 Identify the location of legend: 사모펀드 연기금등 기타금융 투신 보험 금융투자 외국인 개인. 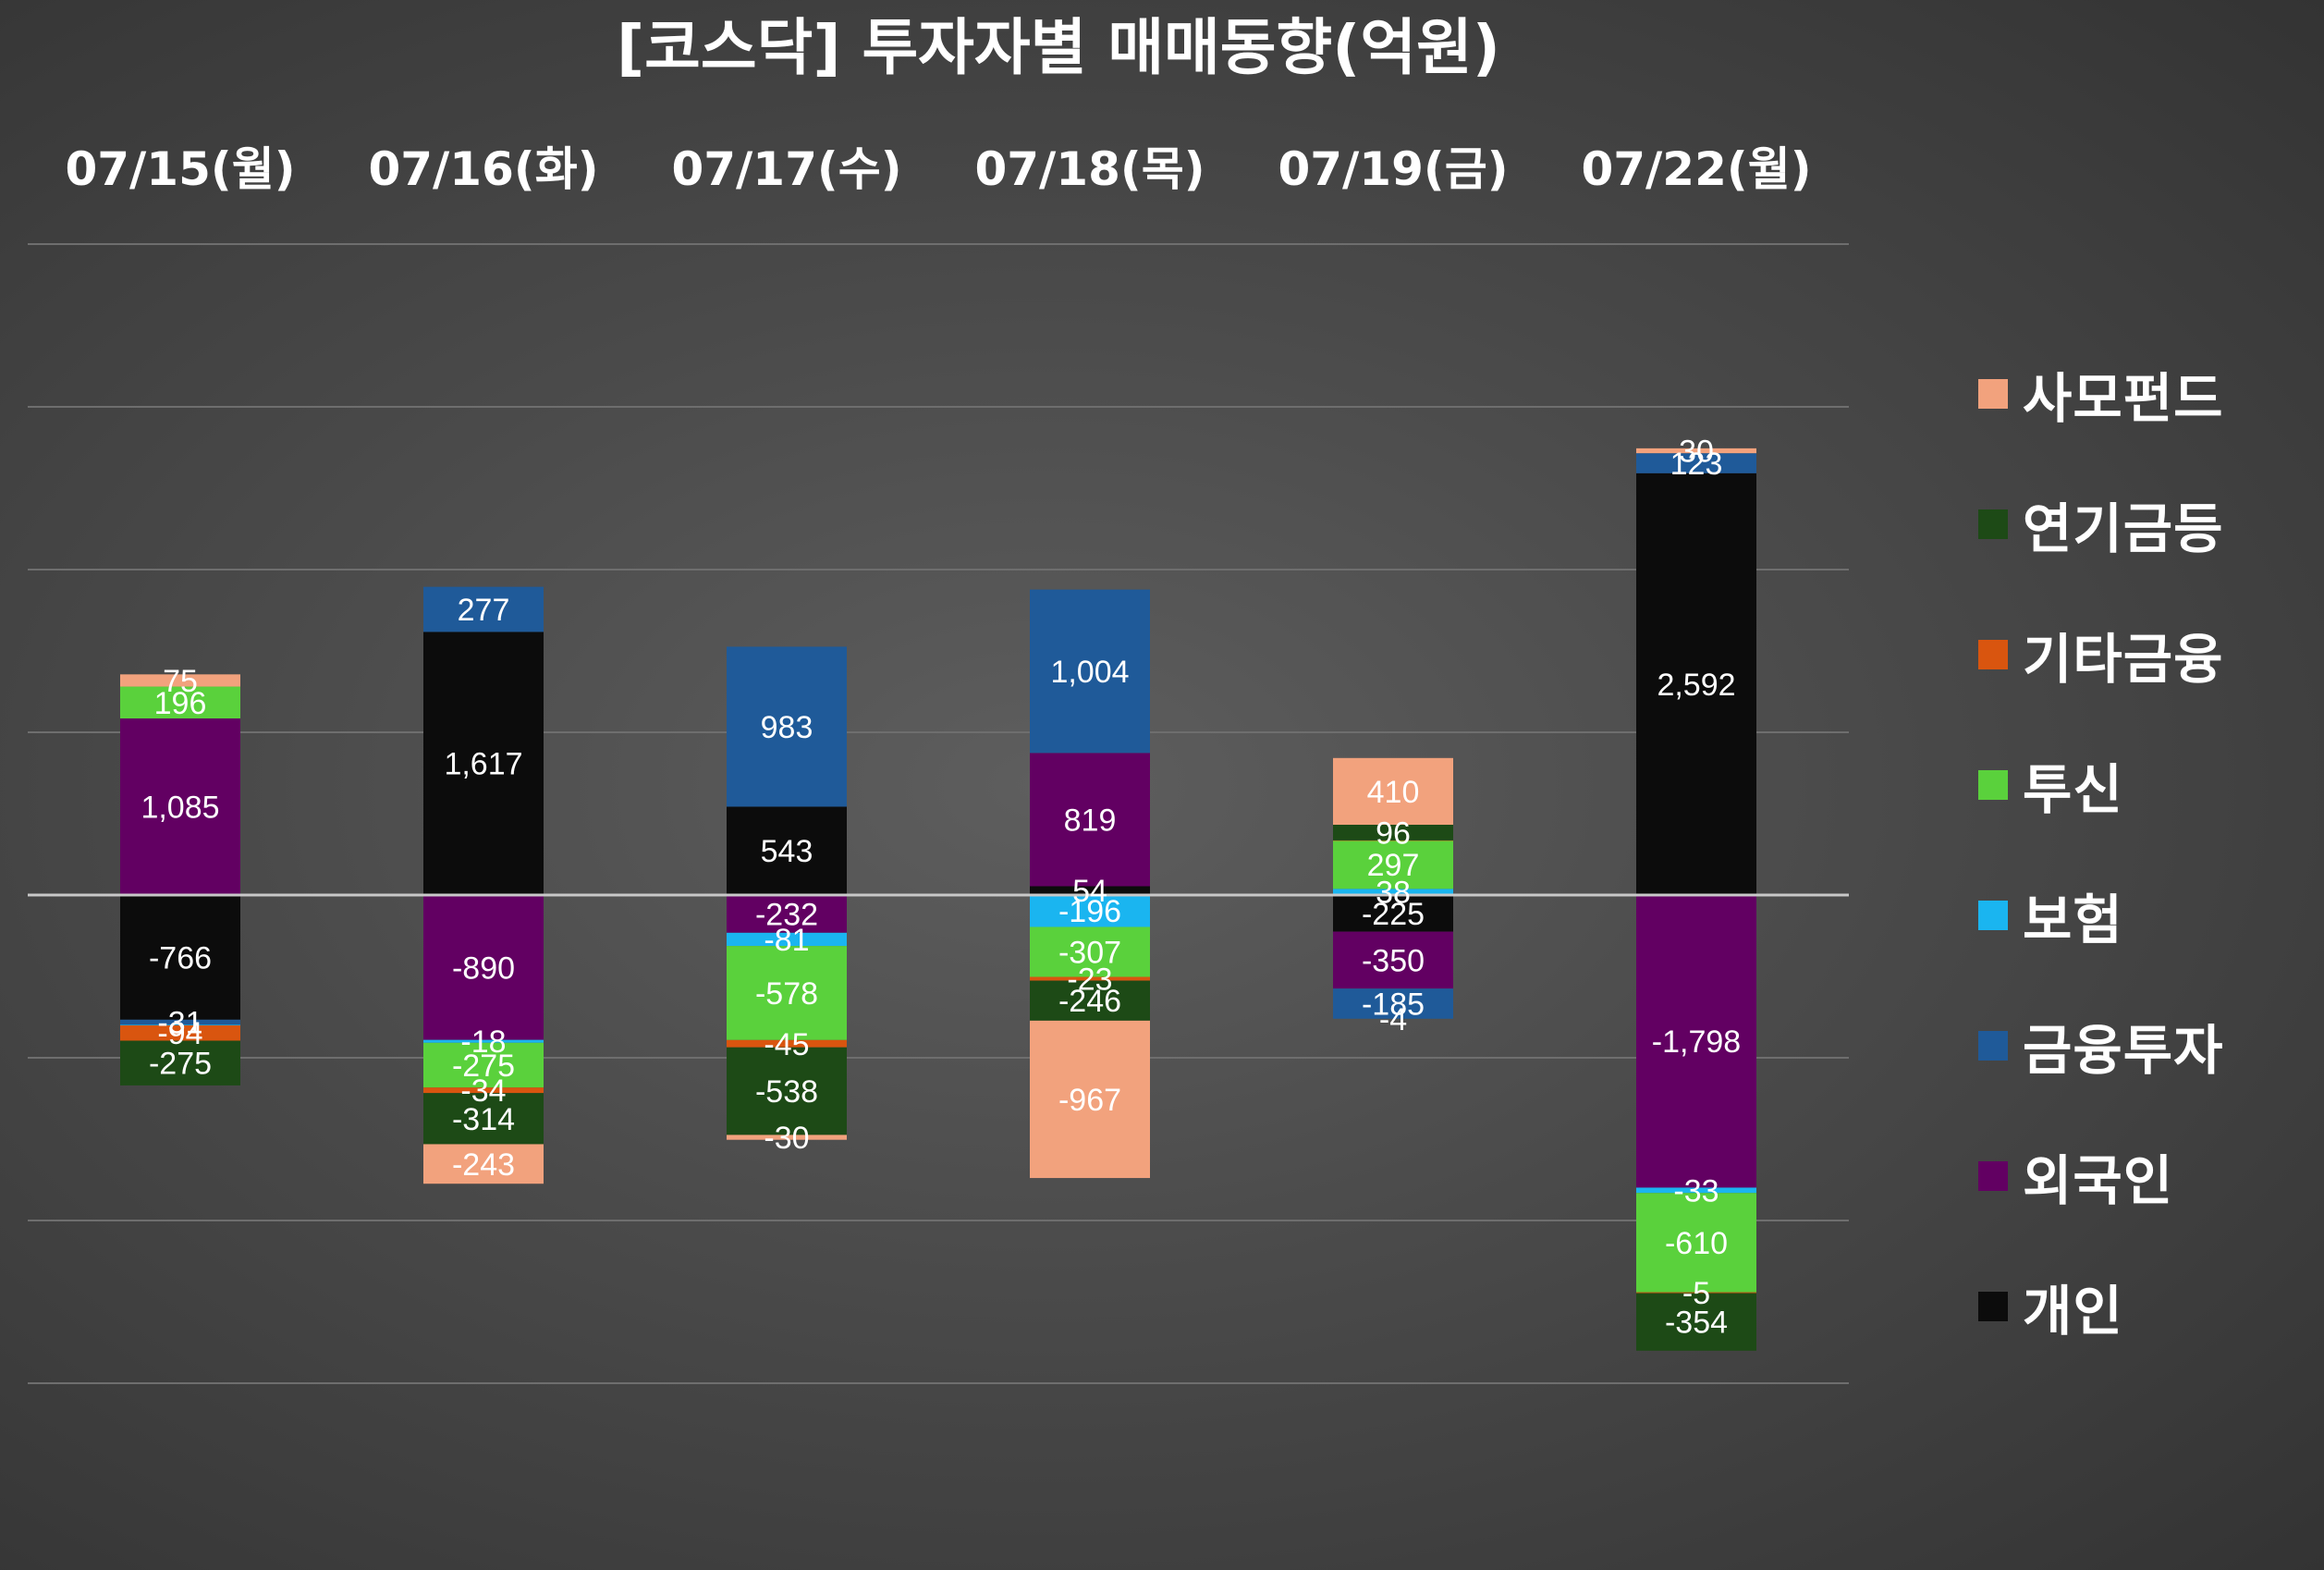
(2135, 849).